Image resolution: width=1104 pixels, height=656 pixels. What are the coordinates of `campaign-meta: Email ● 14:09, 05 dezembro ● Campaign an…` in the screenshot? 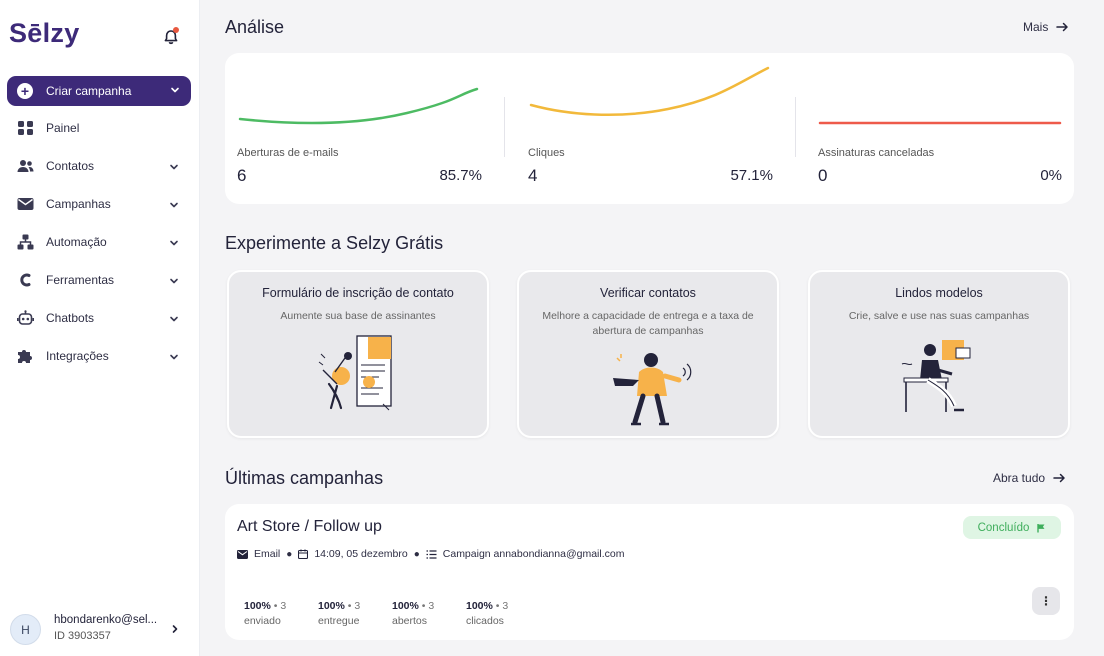 It's located at (430, 554).